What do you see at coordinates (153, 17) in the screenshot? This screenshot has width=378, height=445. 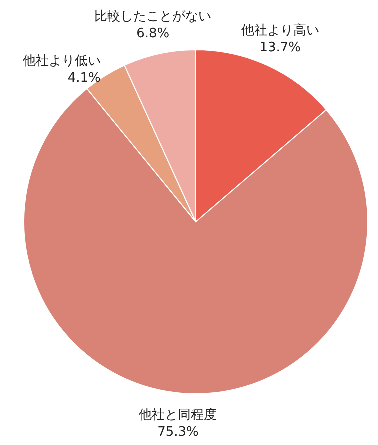 I see `slice-label: 比較したことがない` at bounding box center [153, 17].